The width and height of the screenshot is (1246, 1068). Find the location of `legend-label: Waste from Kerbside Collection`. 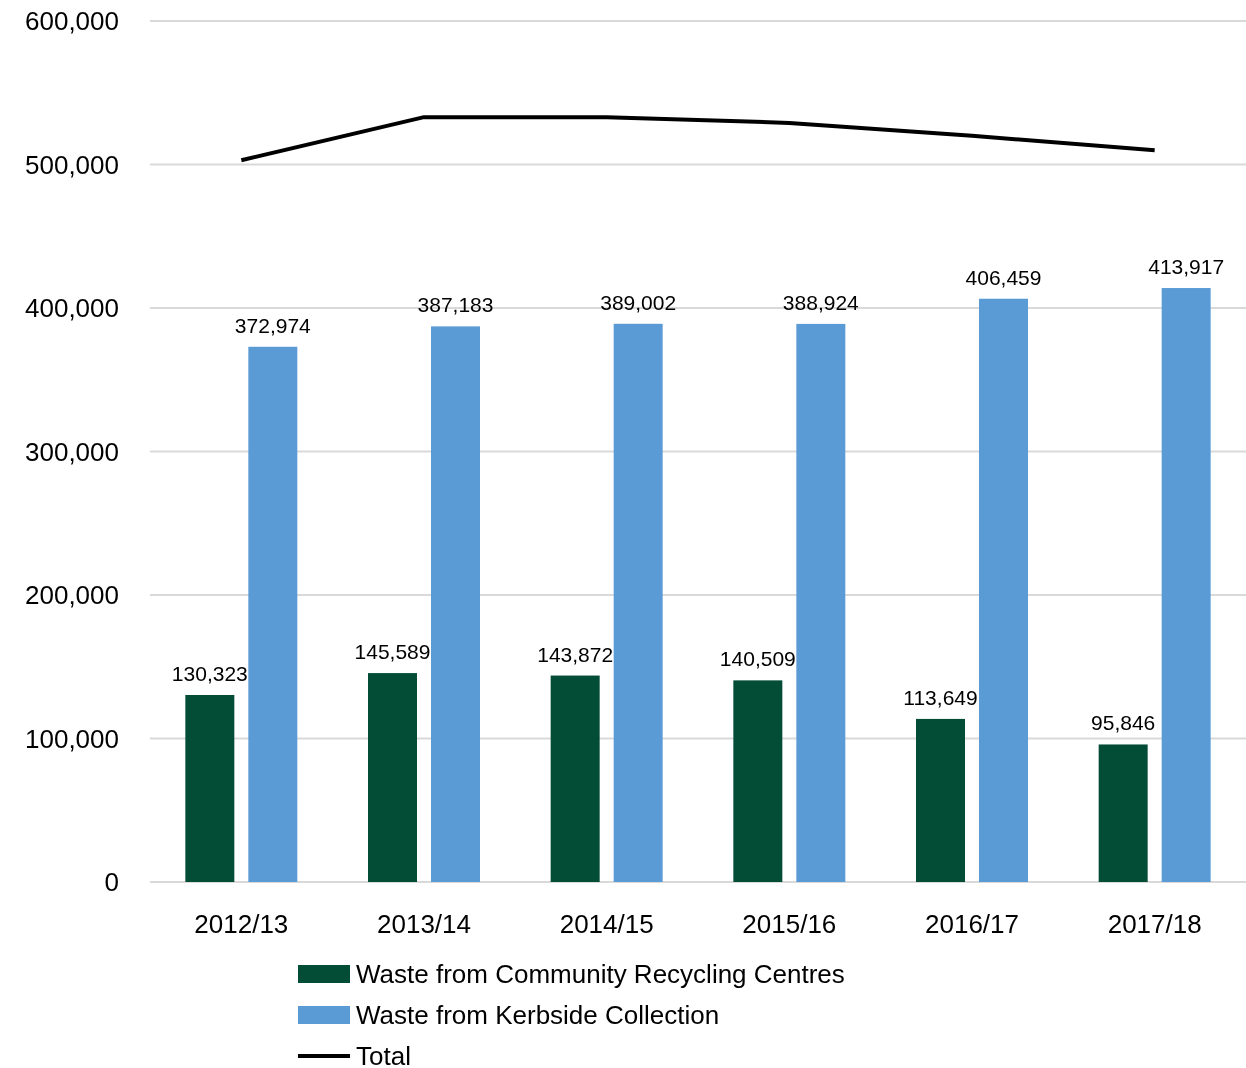

legend-label: Waste from Kerbside Collection is located at coordinates (538, 1015).